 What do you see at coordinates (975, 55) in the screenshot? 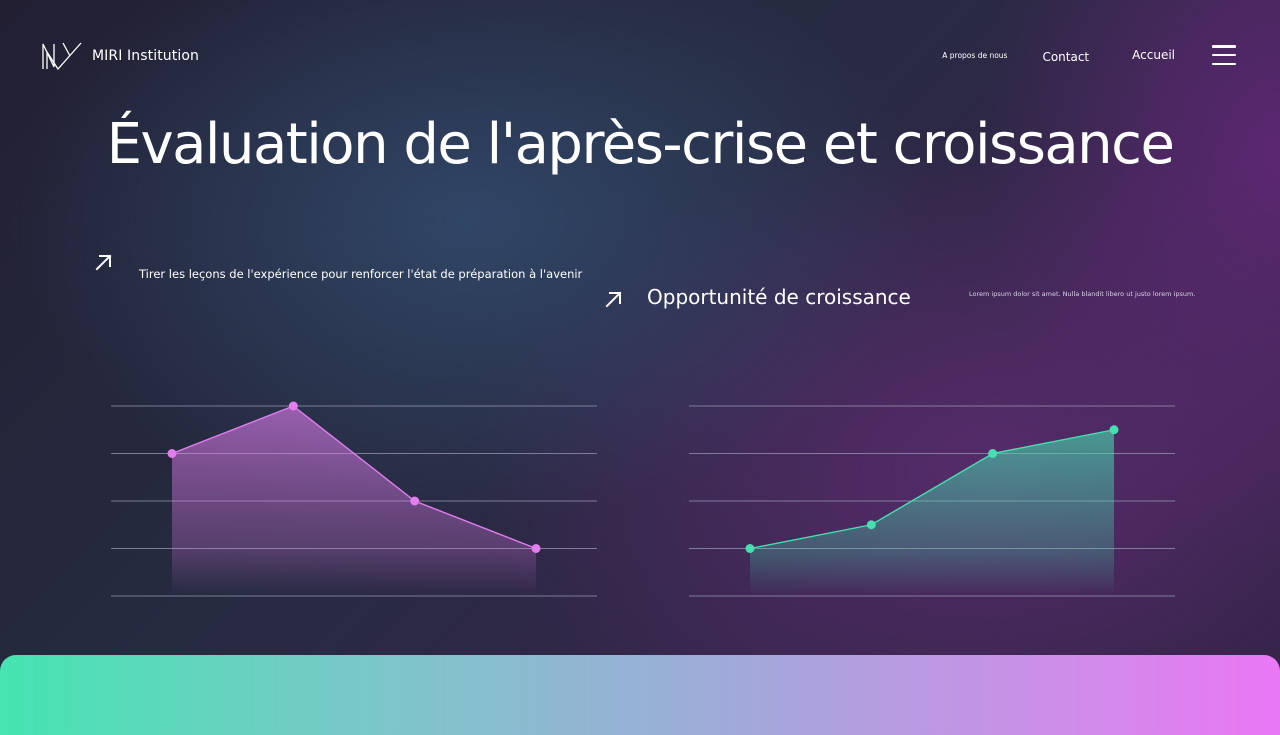
I see `nav-link-about: A propos de nous` at bounding box center [975, 55].